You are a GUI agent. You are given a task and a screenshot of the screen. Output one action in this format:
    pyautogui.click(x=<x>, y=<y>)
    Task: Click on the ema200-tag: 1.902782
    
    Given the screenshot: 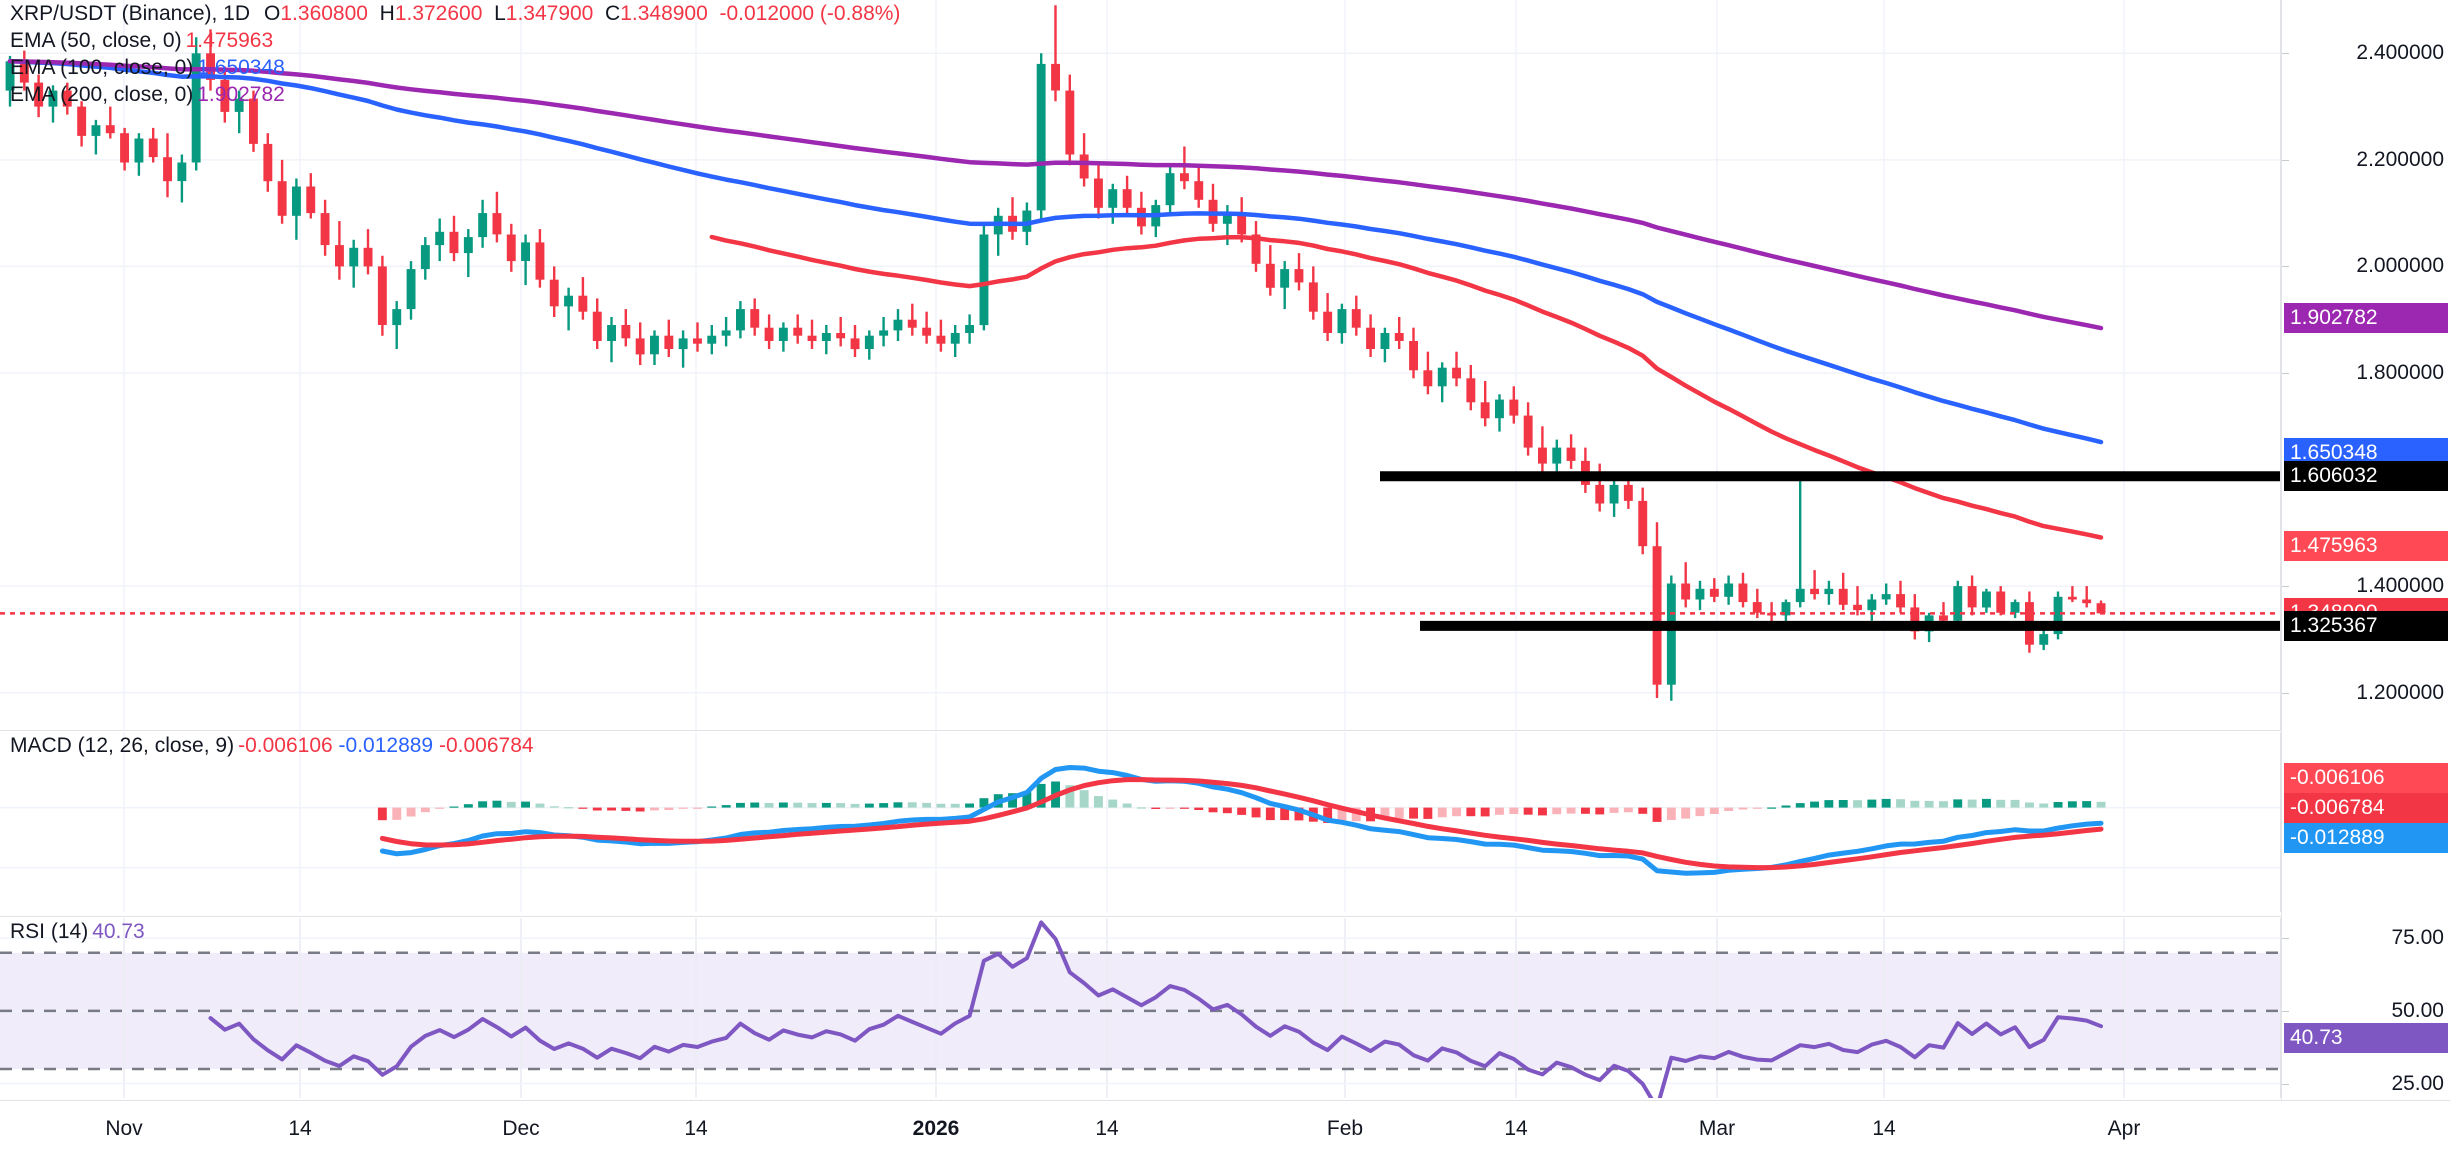 What is the action you would take?
    pyautogui.click(x=2366, y=318)
    